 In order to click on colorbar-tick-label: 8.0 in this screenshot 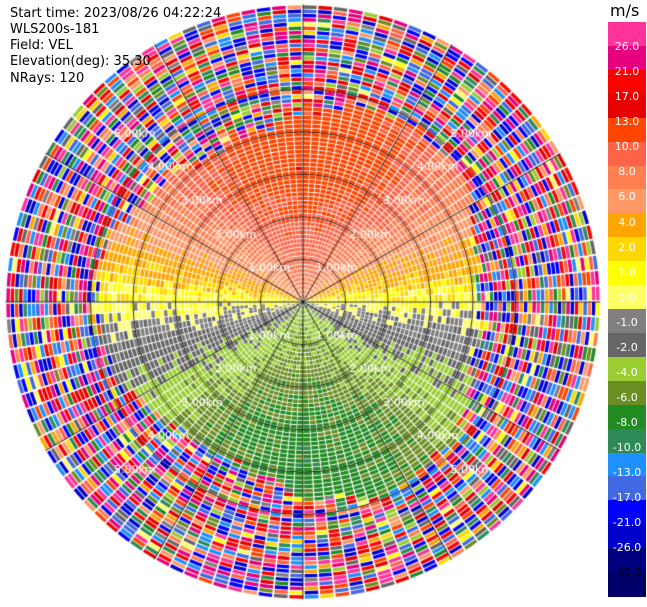, I will do `click(627, 172)`.